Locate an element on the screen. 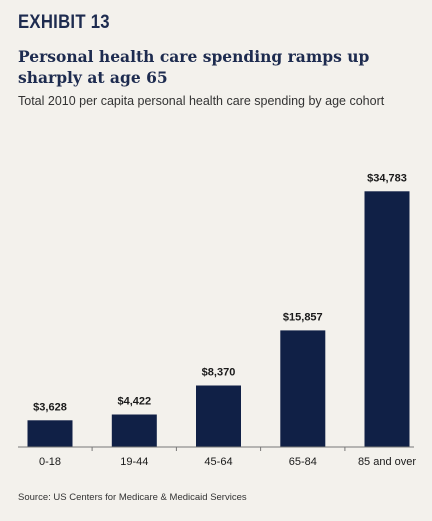 This screenshot has height=521, width=432. category-label: 85 and over is located at coordinates (387, 462).